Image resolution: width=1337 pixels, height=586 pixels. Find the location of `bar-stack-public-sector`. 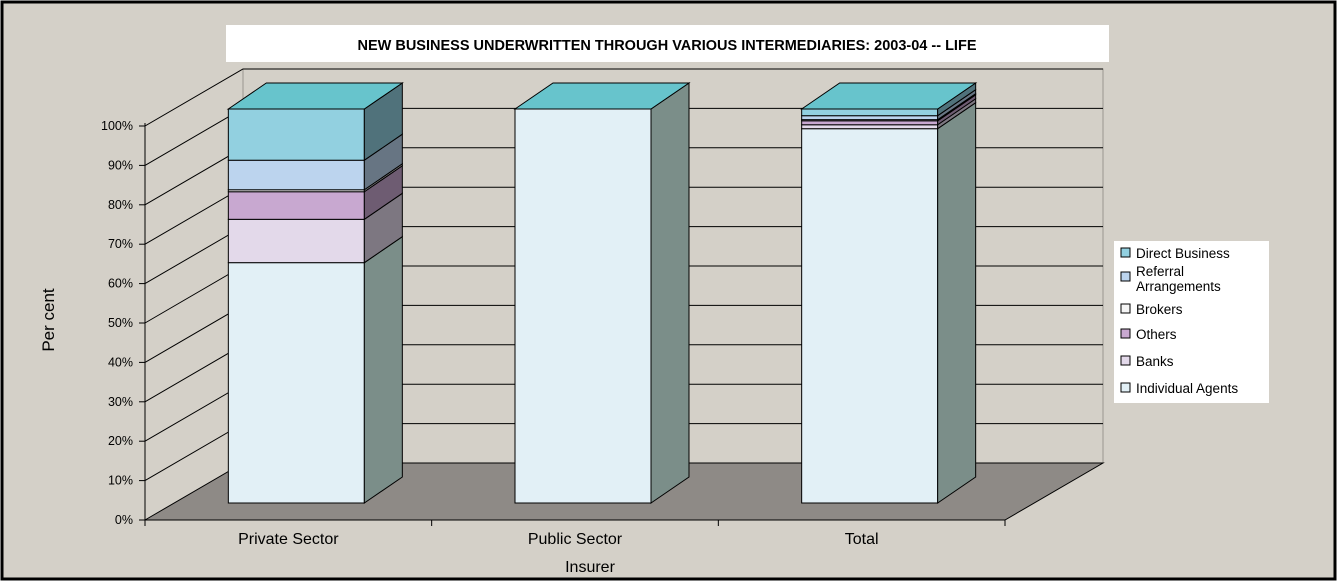

bar-stack-public-sector is located at coordinates (602, 293).